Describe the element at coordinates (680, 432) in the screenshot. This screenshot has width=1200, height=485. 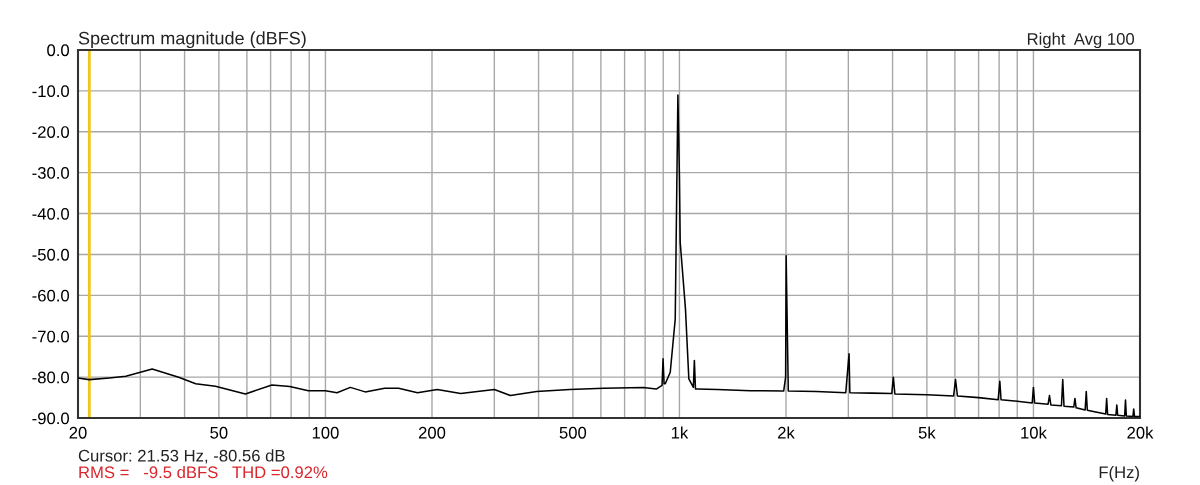
I see `x-tick-label: 1k` at that location.